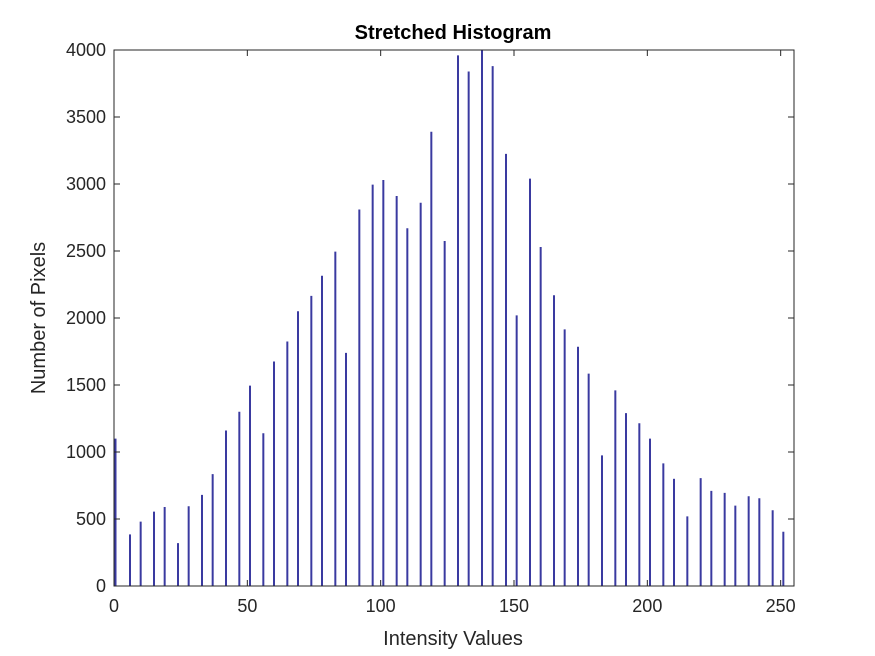 The image size is (875, 656). What do you see at coordinates (647, 606) in the screenshot?
I see `x-tick-label: 200` at bounding box center [647, 606].